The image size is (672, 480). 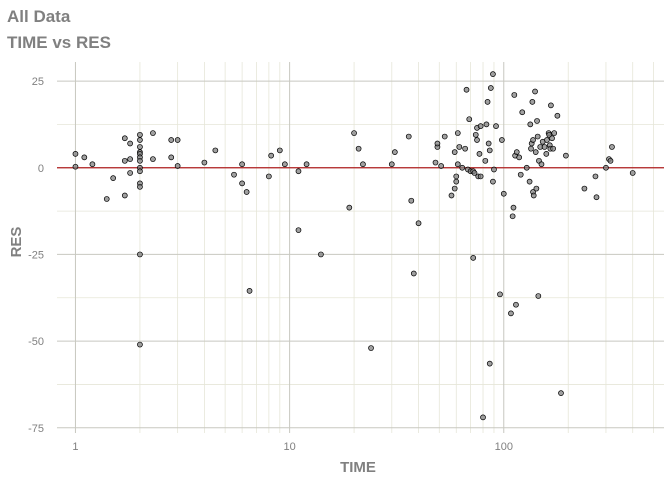 I want to click on x-tick-label: 100, so click(x=504, y=447).